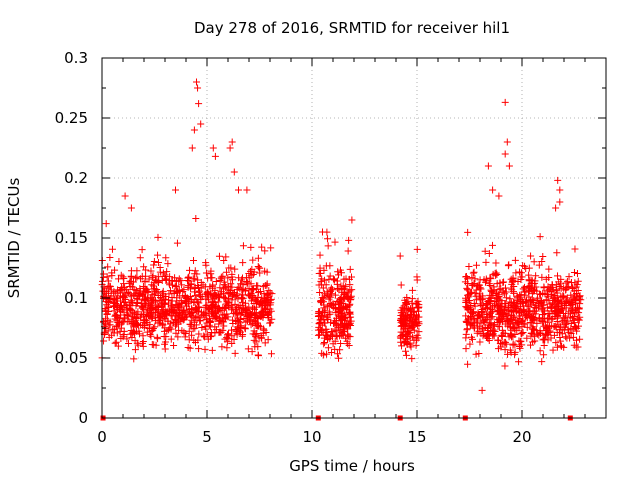  What do you see at coordinates (76, 298) in the screenshot?
I see `y-tick-label: 0.1` at bounding box center [76, 298].